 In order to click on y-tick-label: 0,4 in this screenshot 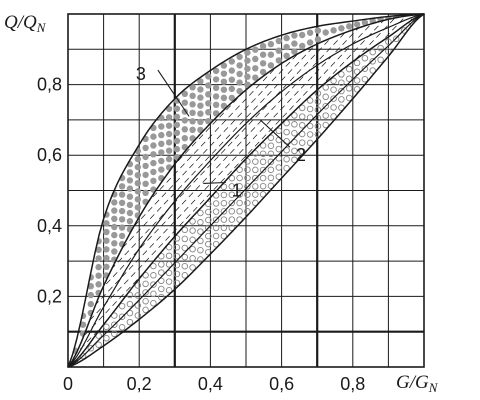, I will do `click(49, 226)`.